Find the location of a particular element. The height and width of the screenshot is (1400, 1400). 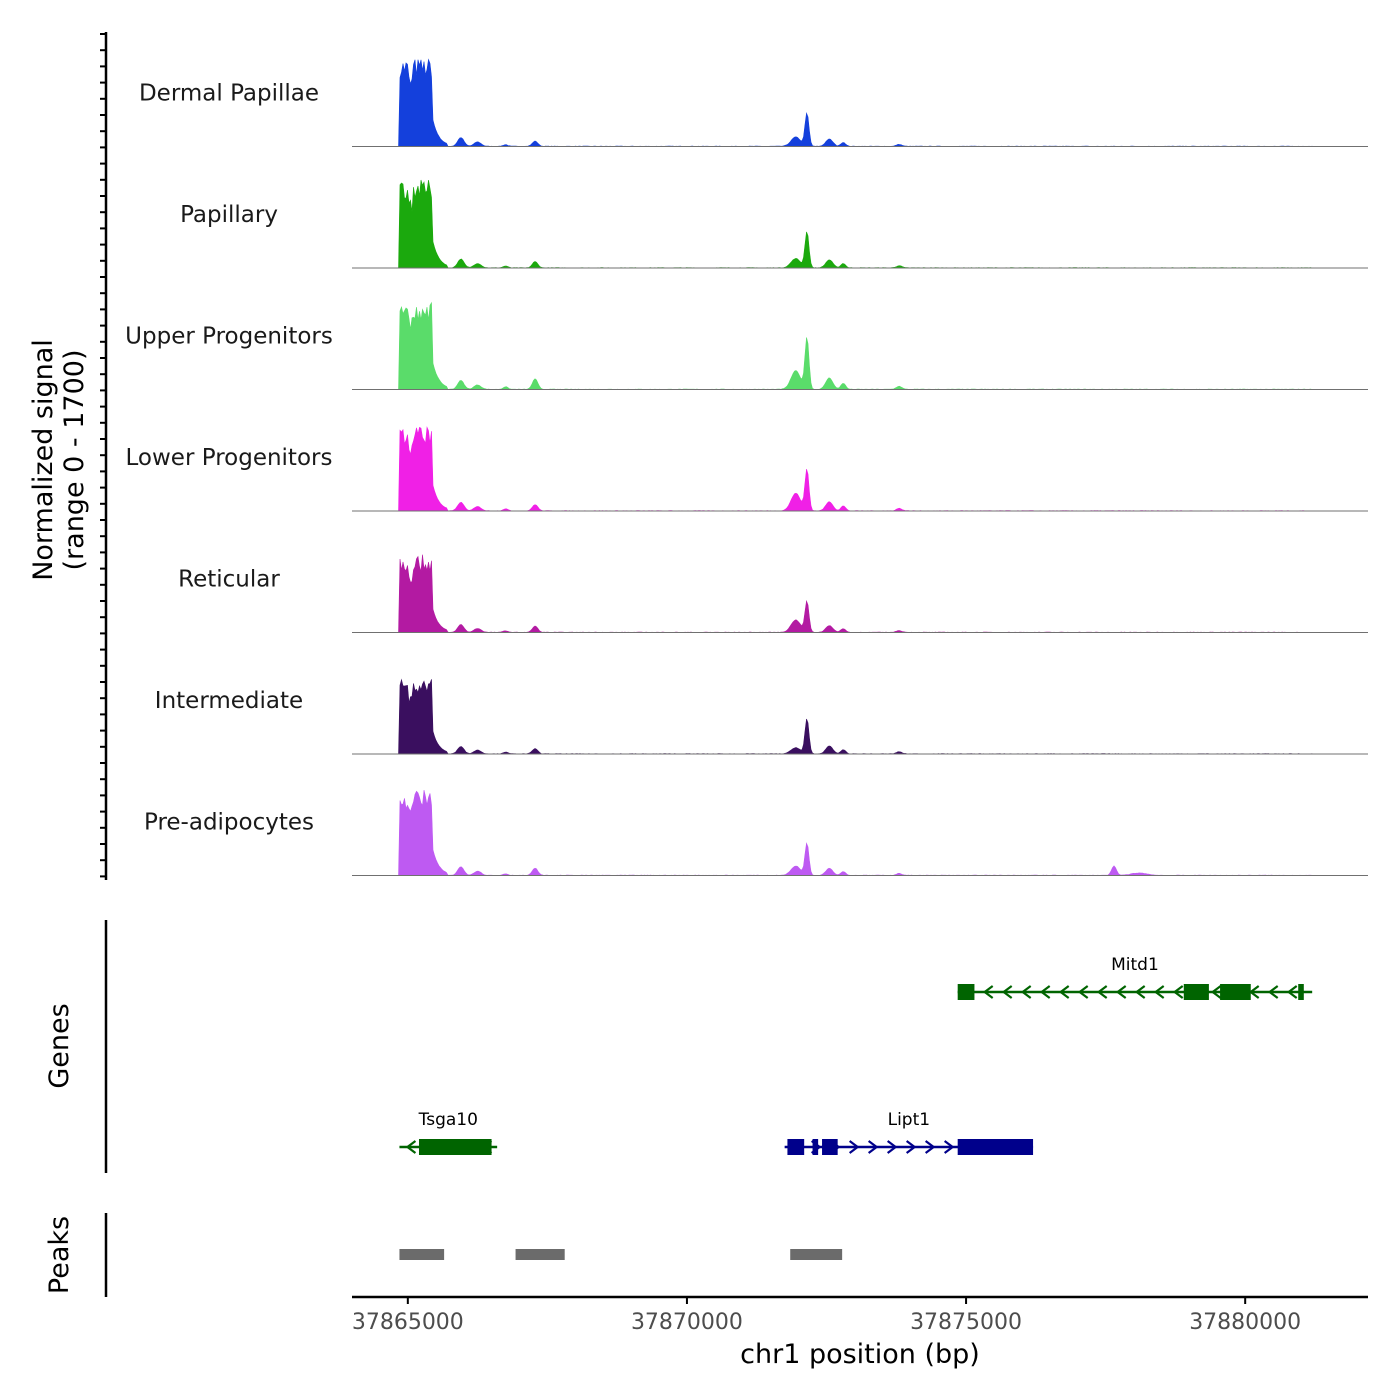

gene-label: Mitd1 is located at coordinates (1135, 965).